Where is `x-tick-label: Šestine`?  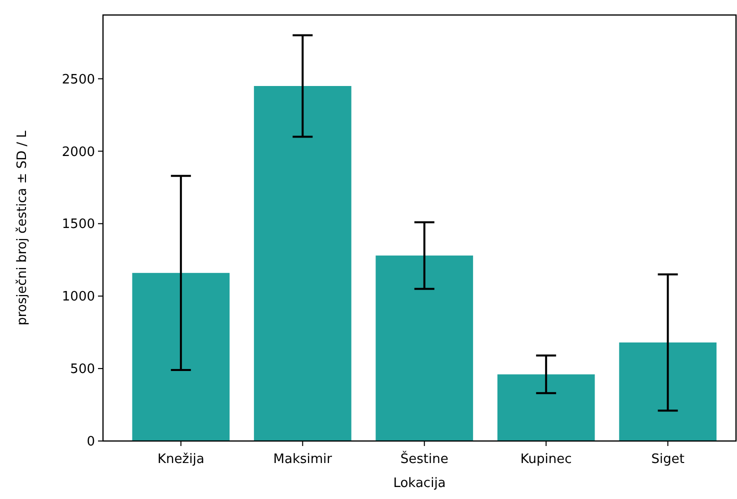
x-tick-label: Šestine is located at coordinates (424, 458).